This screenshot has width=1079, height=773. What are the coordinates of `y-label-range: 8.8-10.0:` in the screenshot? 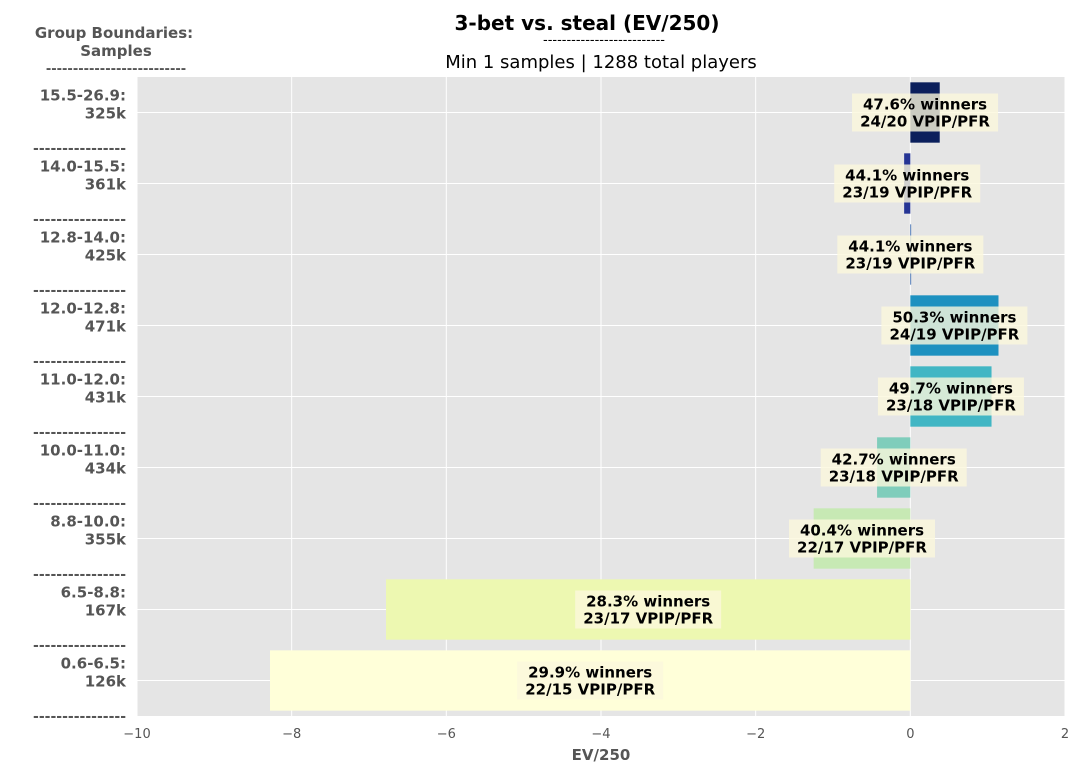 It's located at (88, 522).